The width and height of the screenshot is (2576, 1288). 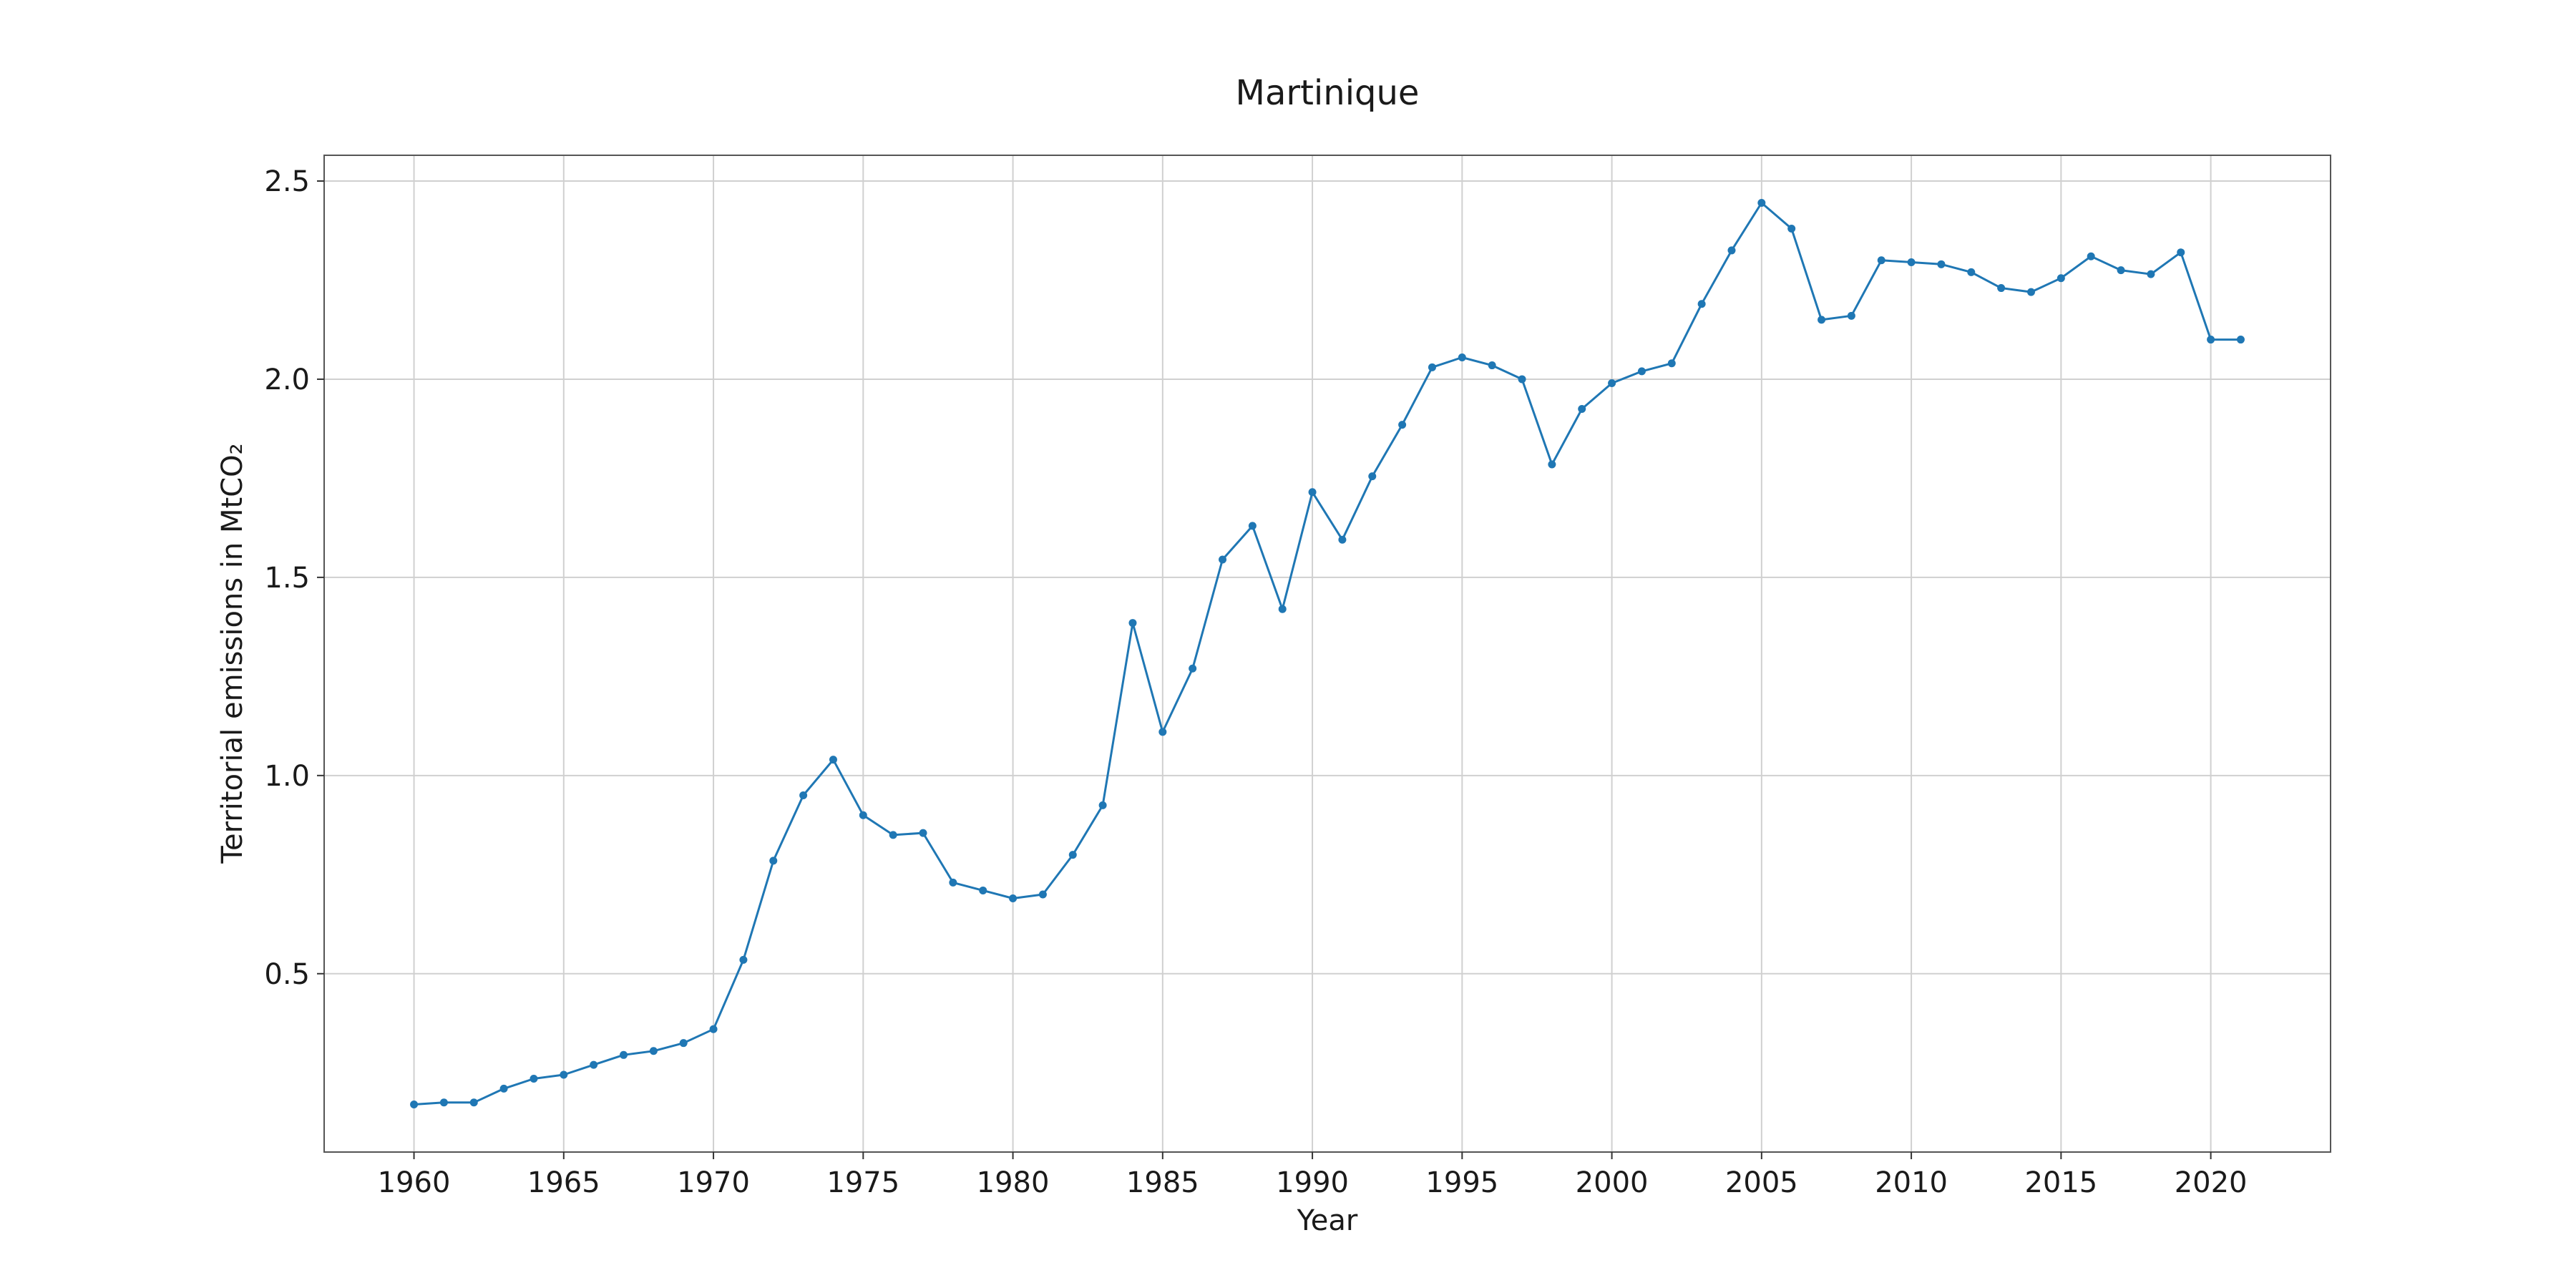 What do you see at coordinates (1327, 1220) in the screenshot?
I see `x-axis-label: Year` at bounding box center [1327, 1220].